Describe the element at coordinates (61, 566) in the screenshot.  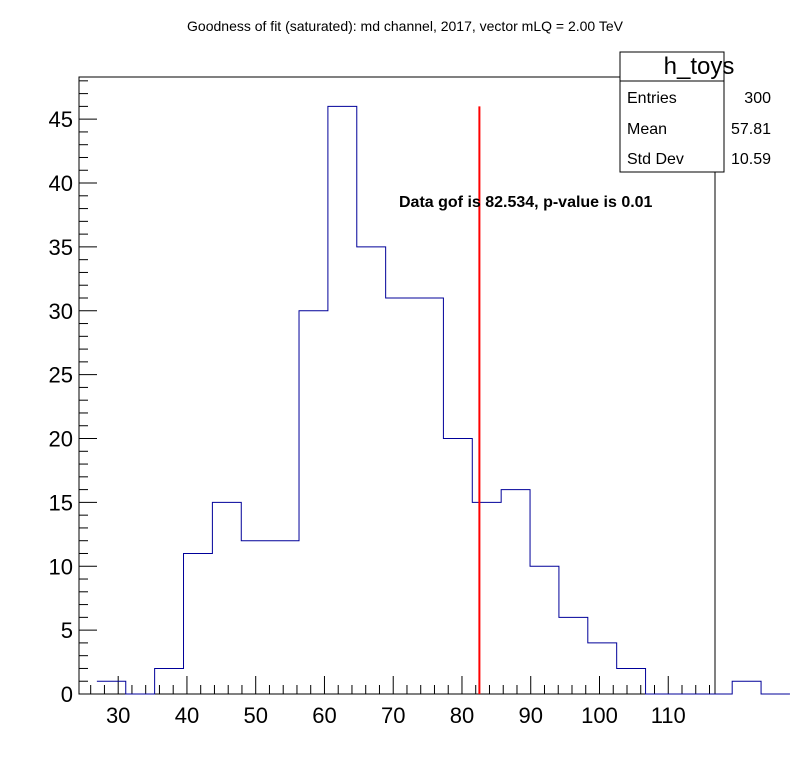
I see `y-tick-label: 10` at that location.